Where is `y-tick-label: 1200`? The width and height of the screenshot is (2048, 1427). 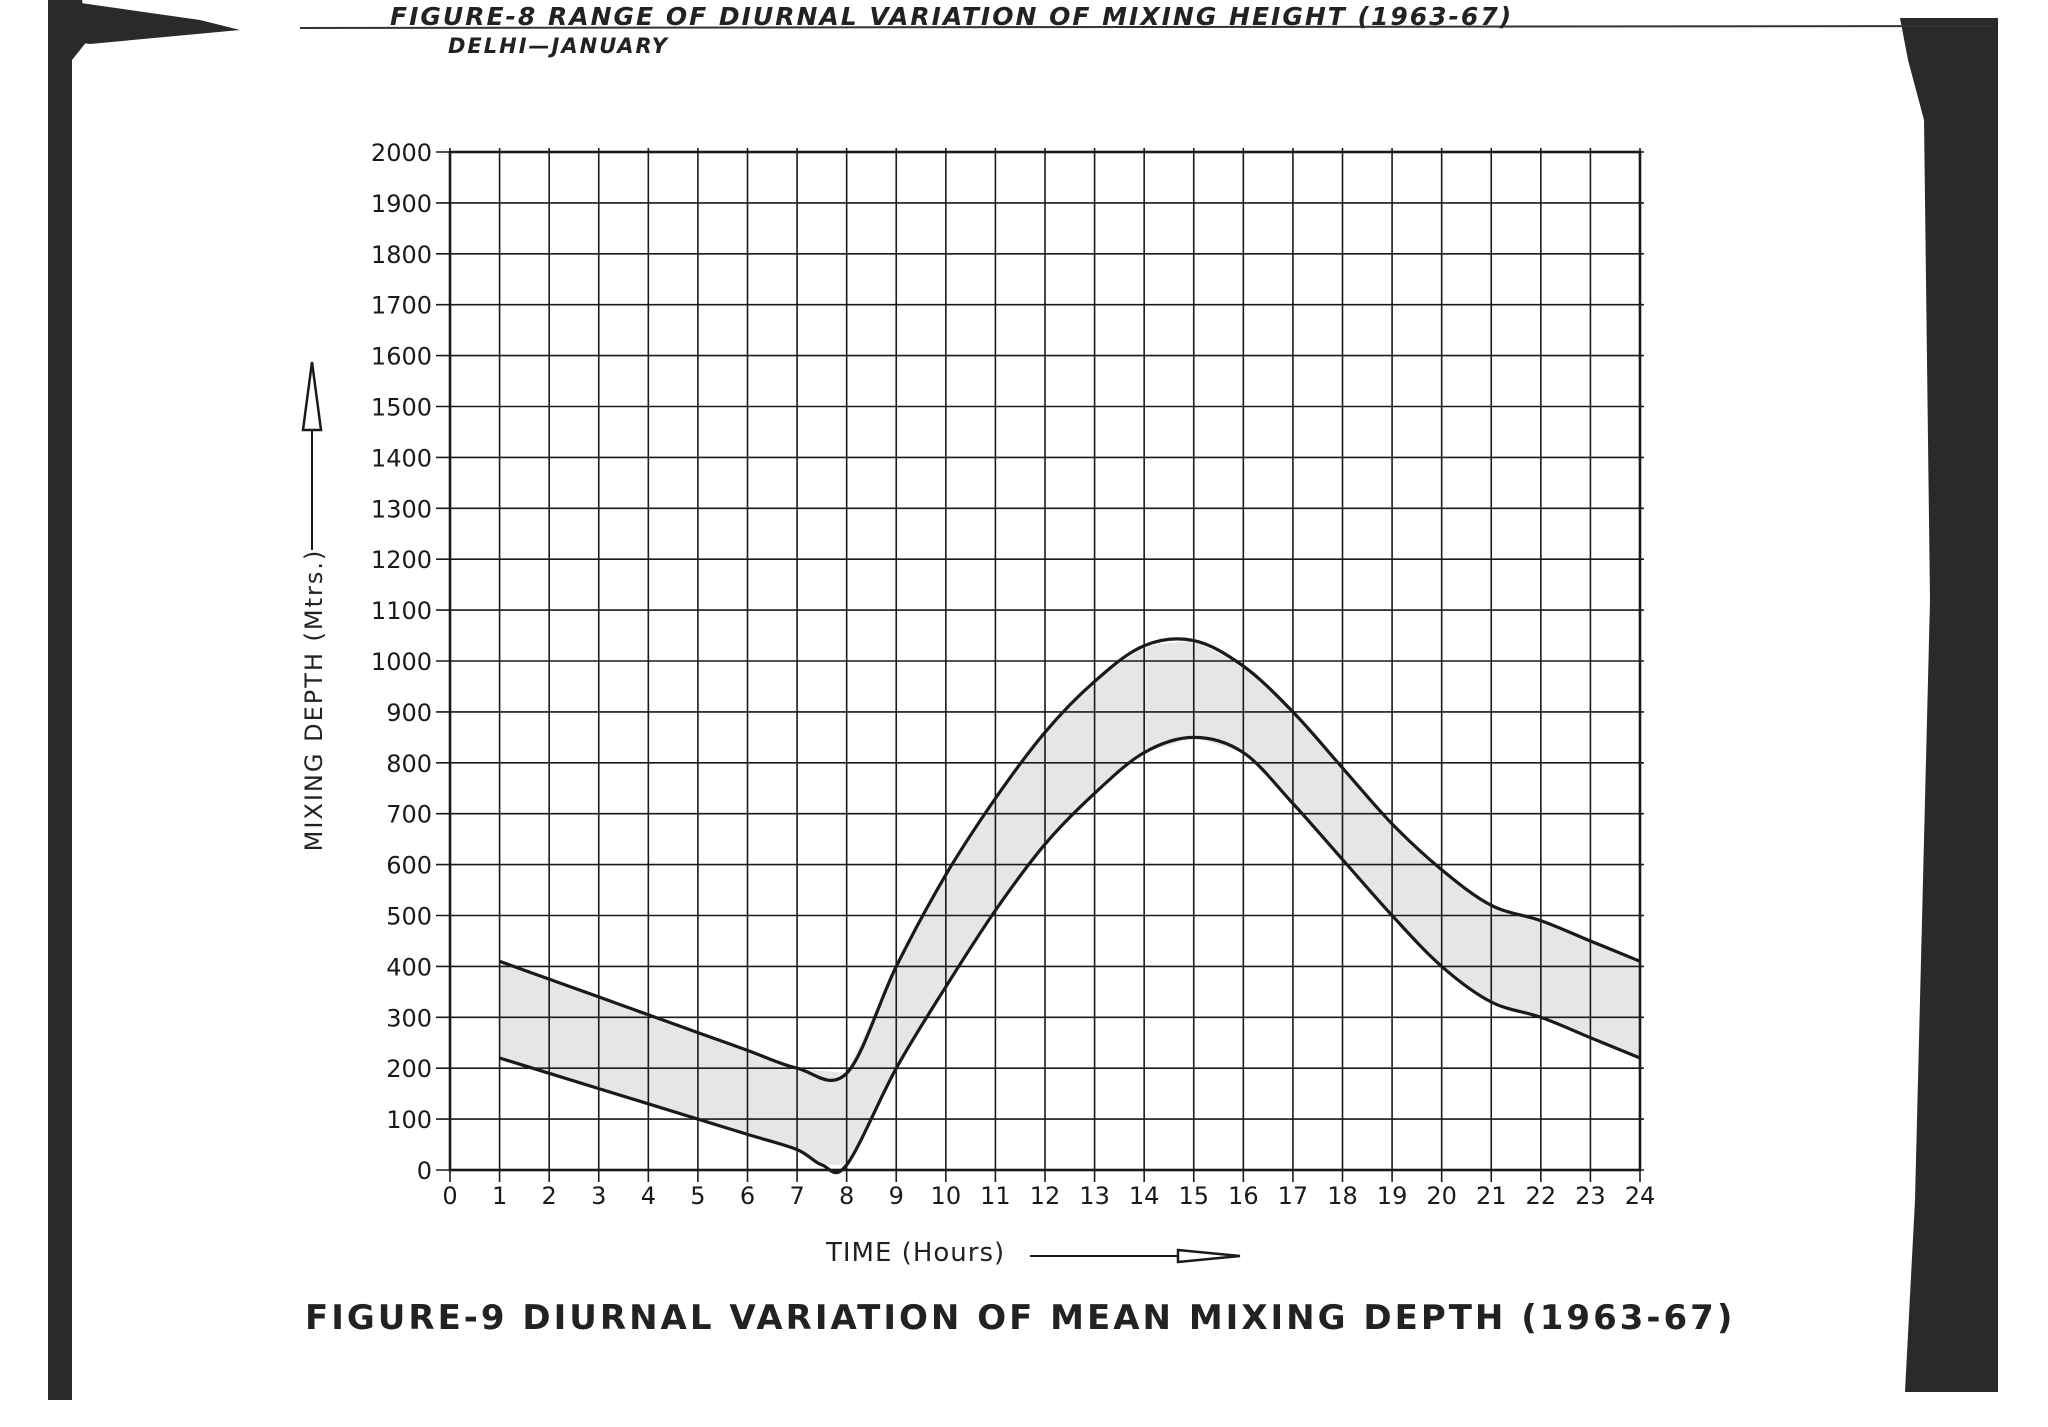 y-tick-label: 1200 is located at coordinates (401, 560).